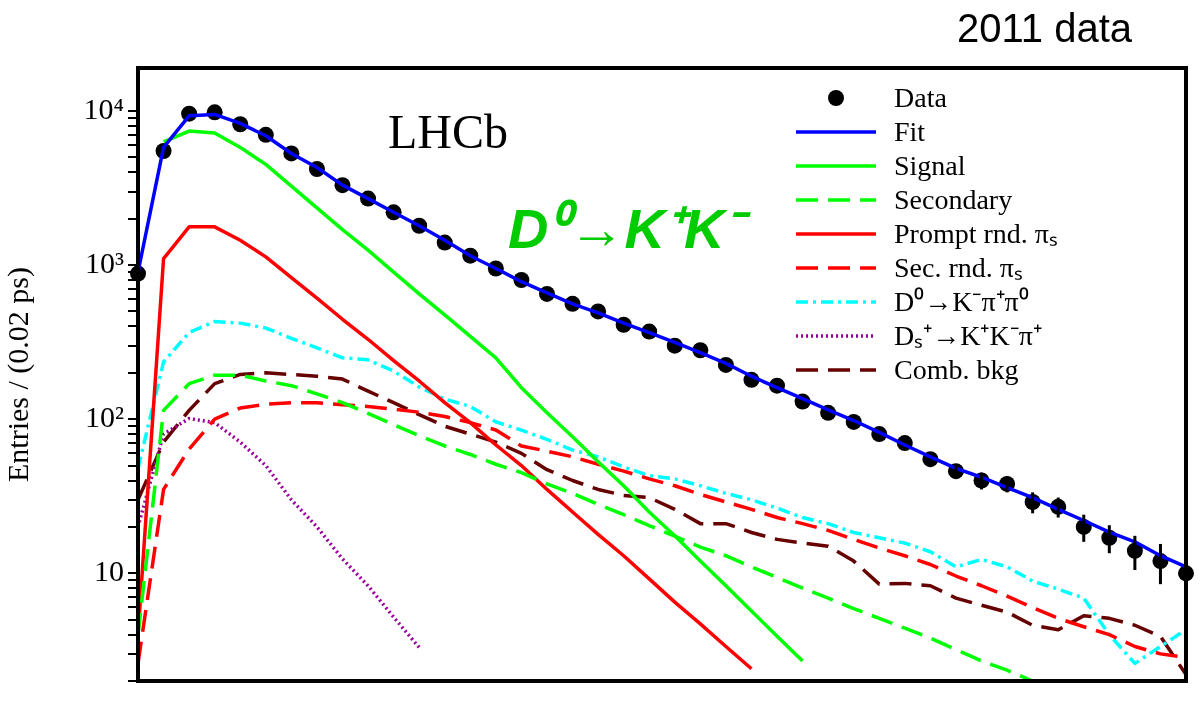 Image resolution: width=1200 pixels, height=703 pixels. Describe the element at coordinates (930, 166) in the screenshot. I see `legend-label: Signal` at that location.